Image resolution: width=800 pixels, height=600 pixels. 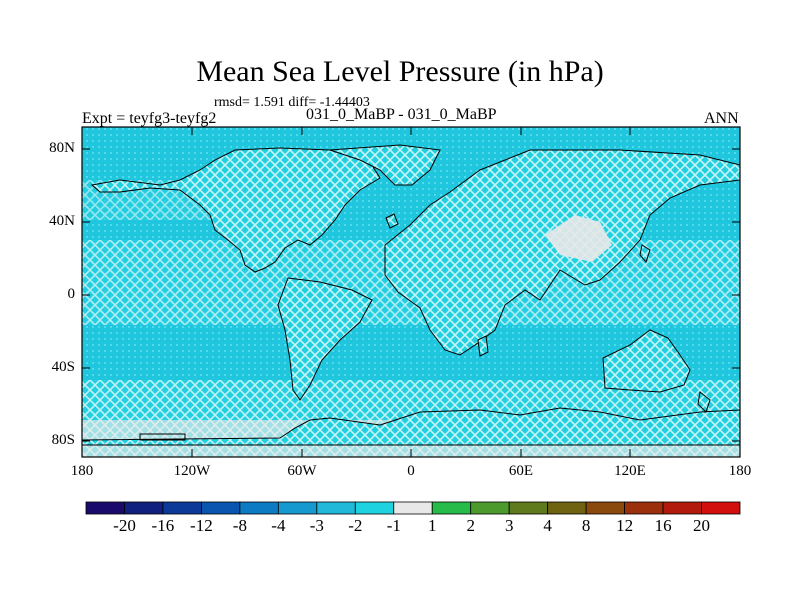 What do you see at coordinates (355, 525) in the screenshot?
I see `colorbar-label-6: -2` at bounding box center [355, 525].